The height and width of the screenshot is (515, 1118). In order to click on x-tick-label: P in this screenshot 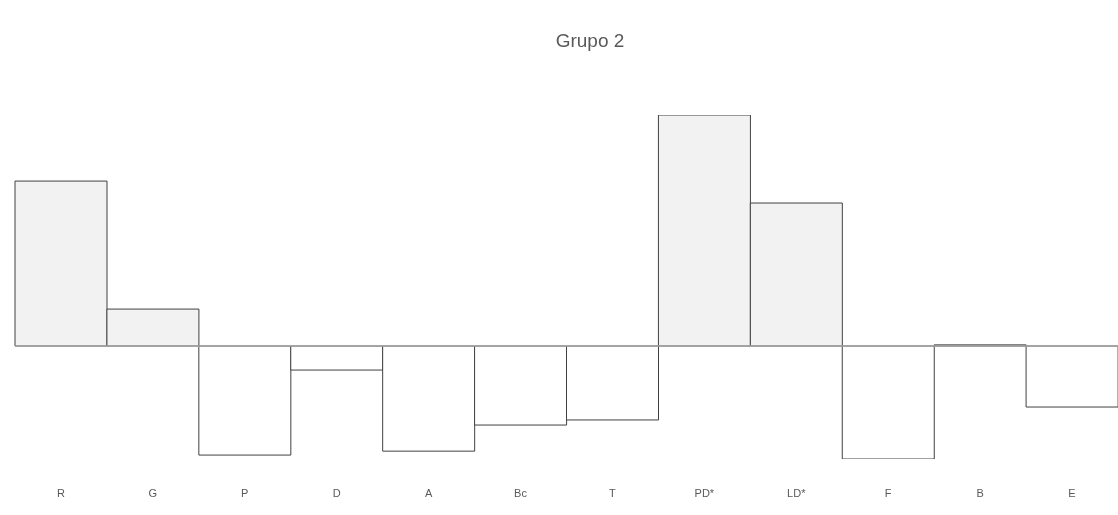, I will do `click(245, 492)`.